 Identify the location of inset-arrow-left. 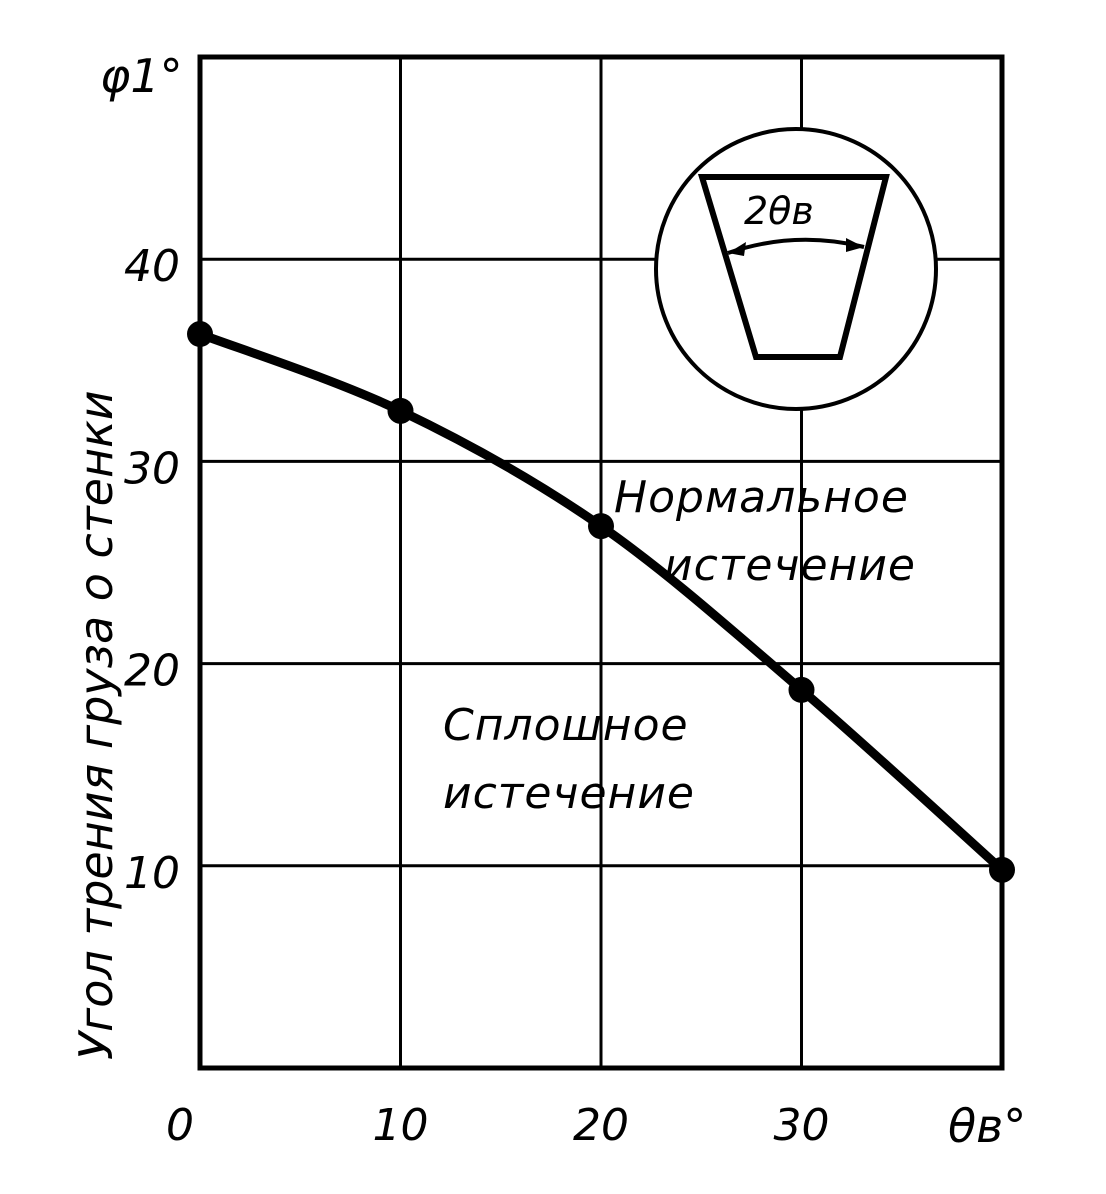
(737, 249).